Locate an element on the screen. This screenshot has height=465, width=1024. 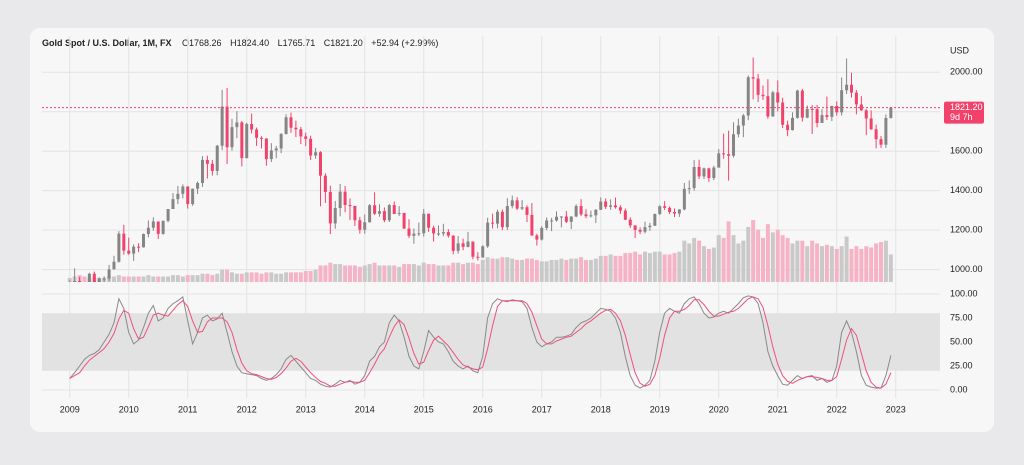
stochastic-band is located at coordinates (491, 342).